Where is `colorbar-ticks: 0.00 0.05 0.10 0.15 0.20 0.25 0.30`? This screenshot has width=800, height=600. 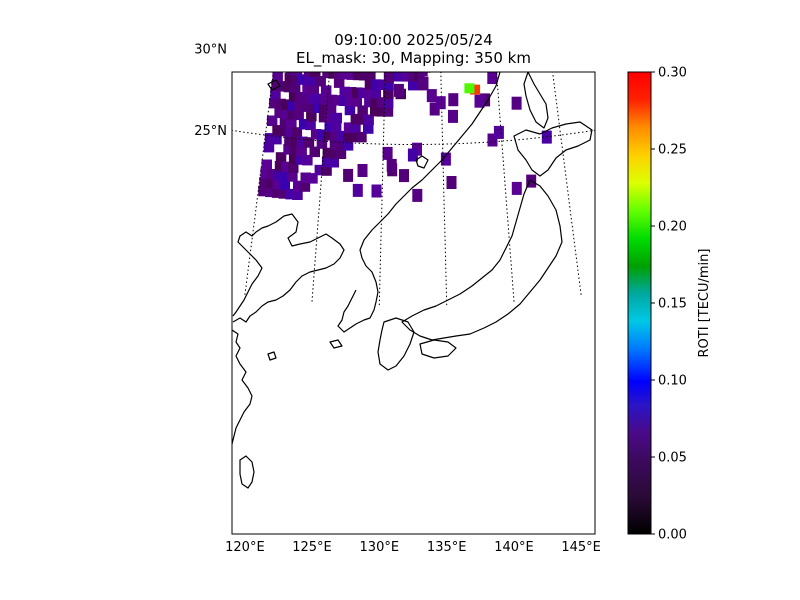
colorbar-ticks: 0.00 0.05 0.10 0.15 0.20 0.25 0.30 is located at coordinates (669, 304).